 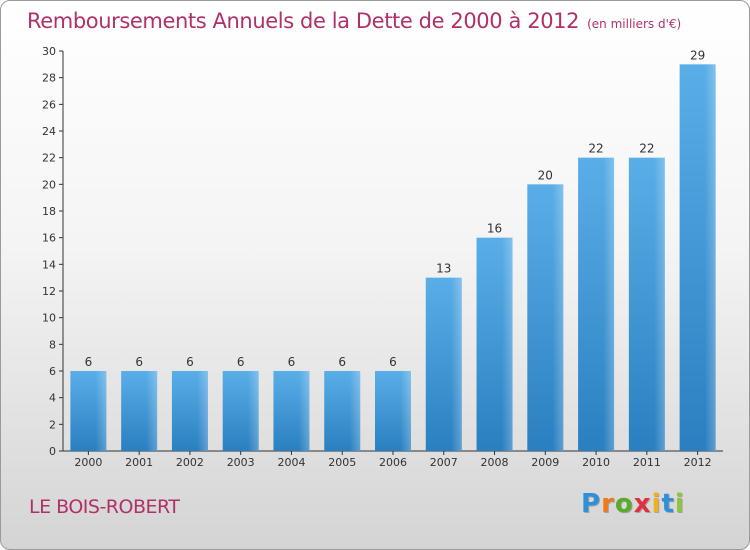 I want to click on y-tick-label: 4, so click(x=52, y=398).